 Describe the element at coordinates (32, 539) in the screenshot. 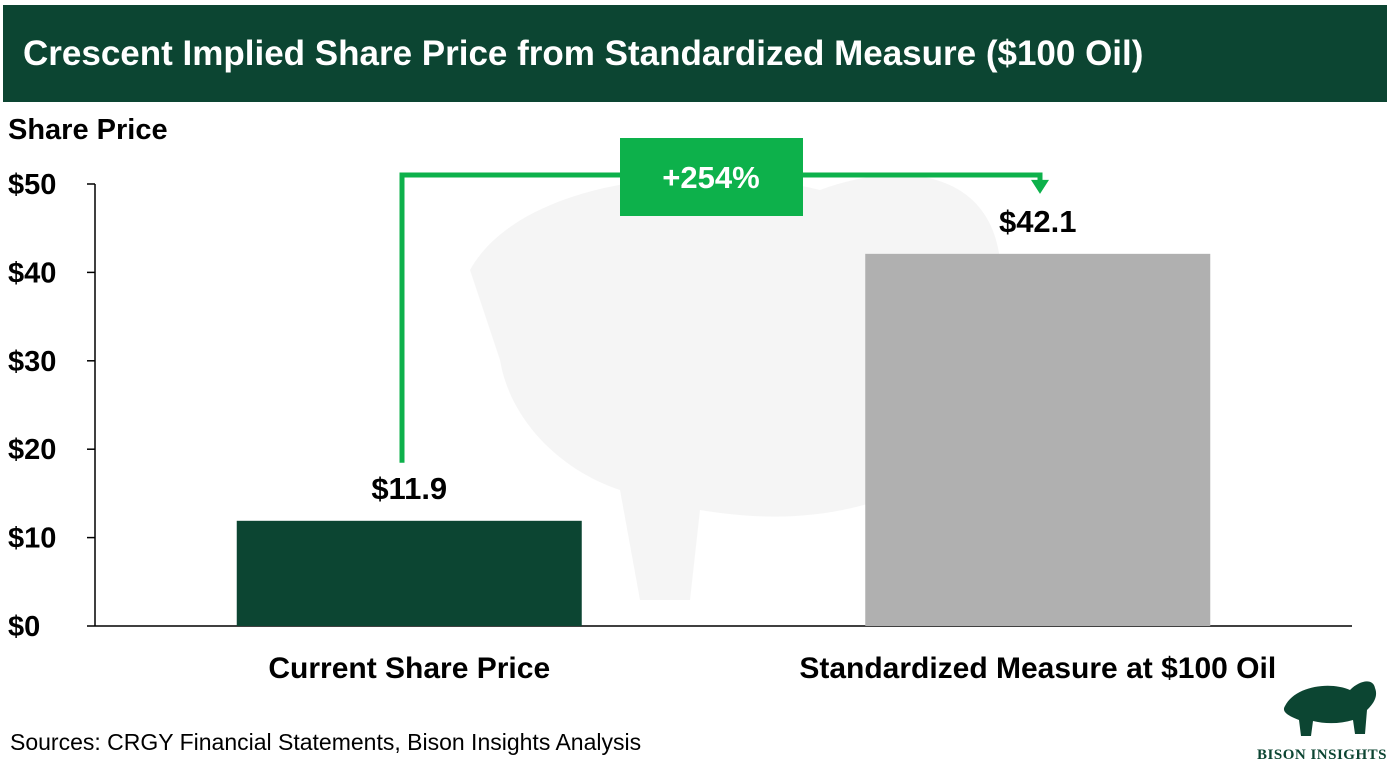

I see `y-tick-label: $10` at that location.